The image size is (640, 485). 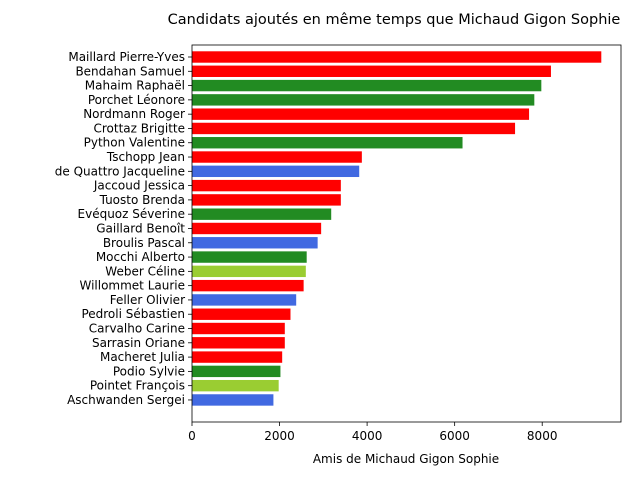 What do you see at coordinates (135, 86) in the screenshot?
I see `category-label: Mahaim Raphaël` at bounding box center [135, 86].